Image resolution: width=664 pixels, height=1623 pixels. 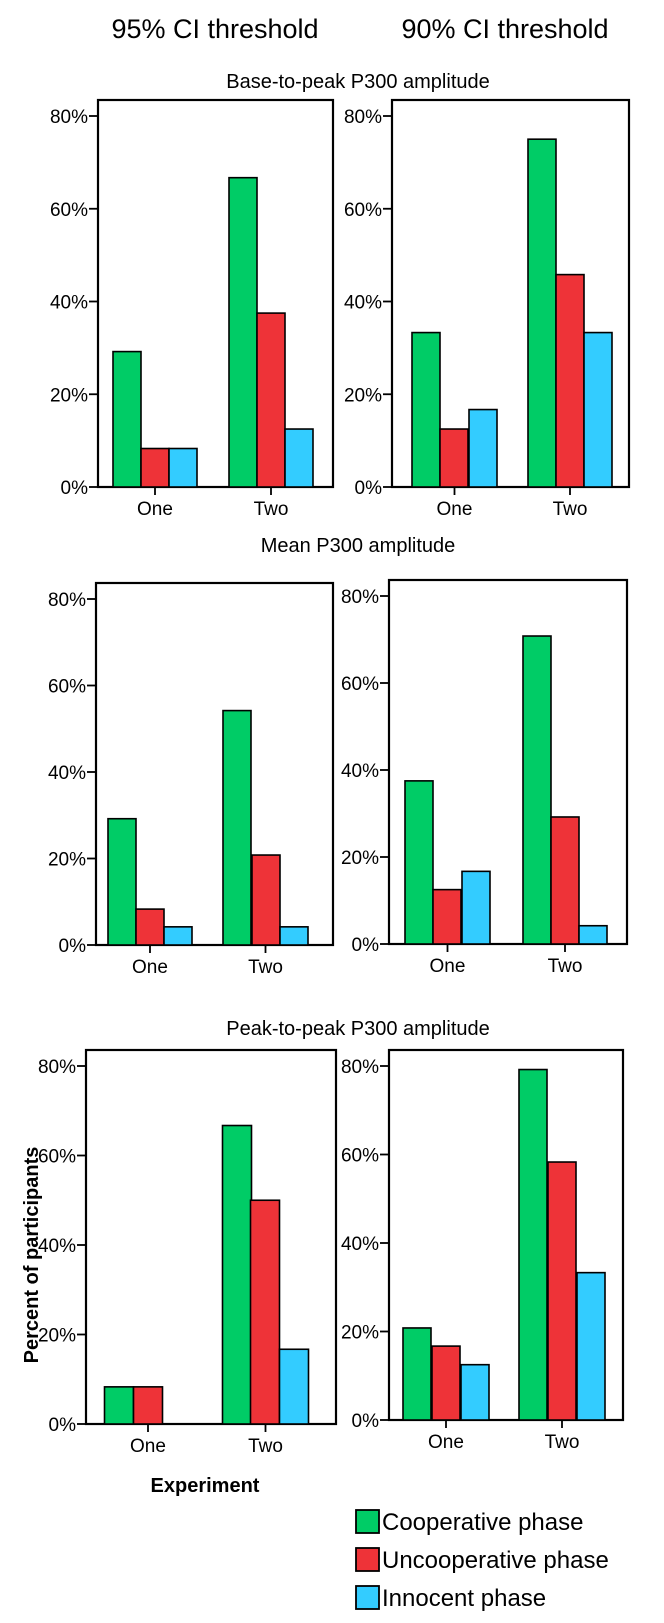 I want to click on legend-item-cooperative: Cooperative phase, so click(x=469, y=1522).